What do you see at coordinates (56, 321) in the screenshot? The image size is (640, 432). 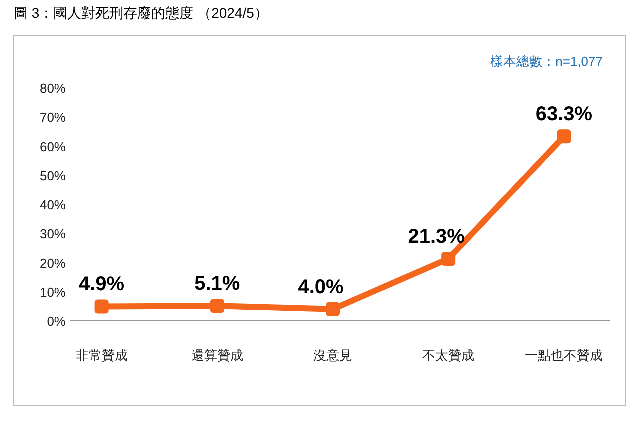 I see `y-tick-label: 0%` at bounding box center [56, 321].